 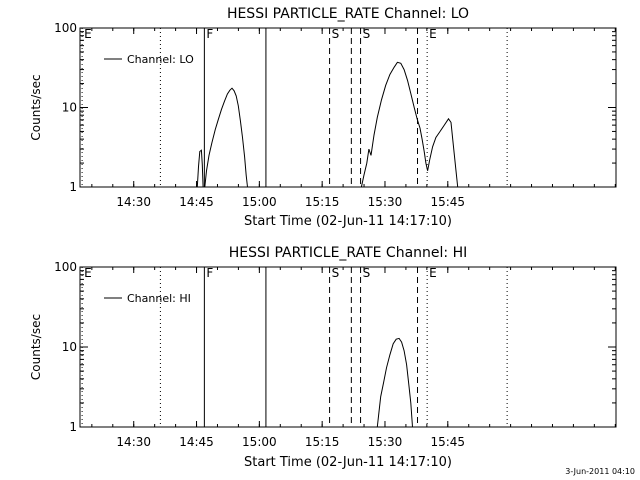 I want to click on chart-1-x-axis-label: Start Time (02-Jun-11 14:17:10), so click(x=348, y=462).